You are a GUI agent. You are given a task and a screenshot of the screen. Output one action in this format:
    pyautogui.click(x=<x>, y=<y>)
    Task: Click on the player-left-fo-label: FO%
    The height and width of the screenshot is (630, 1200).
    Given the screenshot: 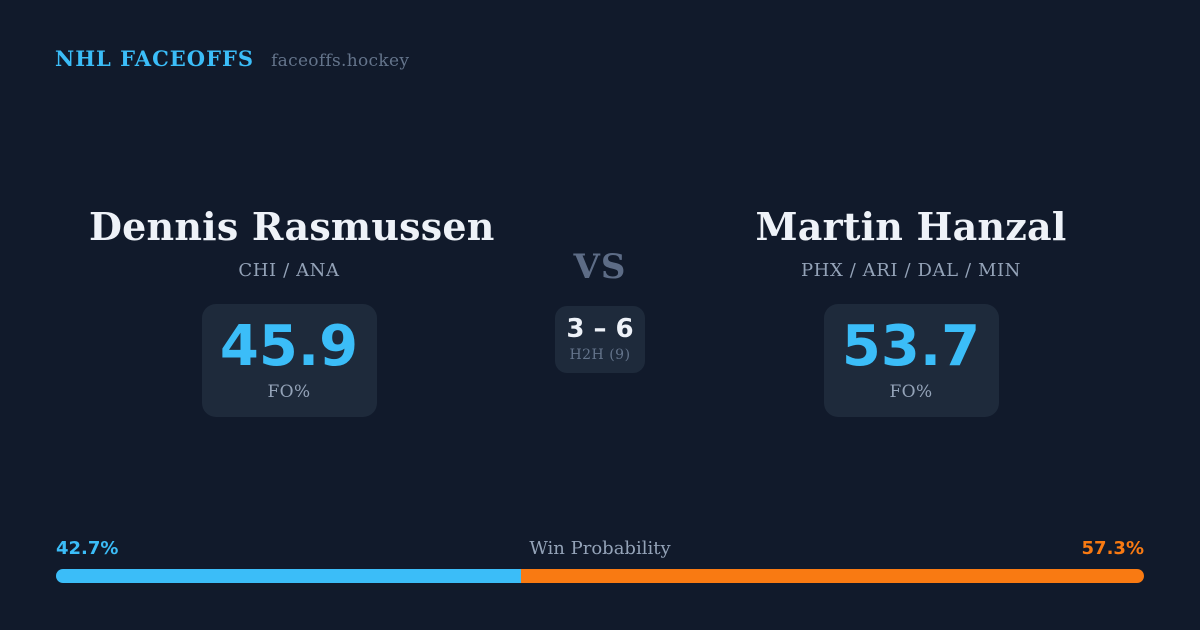 What is the action you would take?
    pyautogui.click(x=289, y=392)
    